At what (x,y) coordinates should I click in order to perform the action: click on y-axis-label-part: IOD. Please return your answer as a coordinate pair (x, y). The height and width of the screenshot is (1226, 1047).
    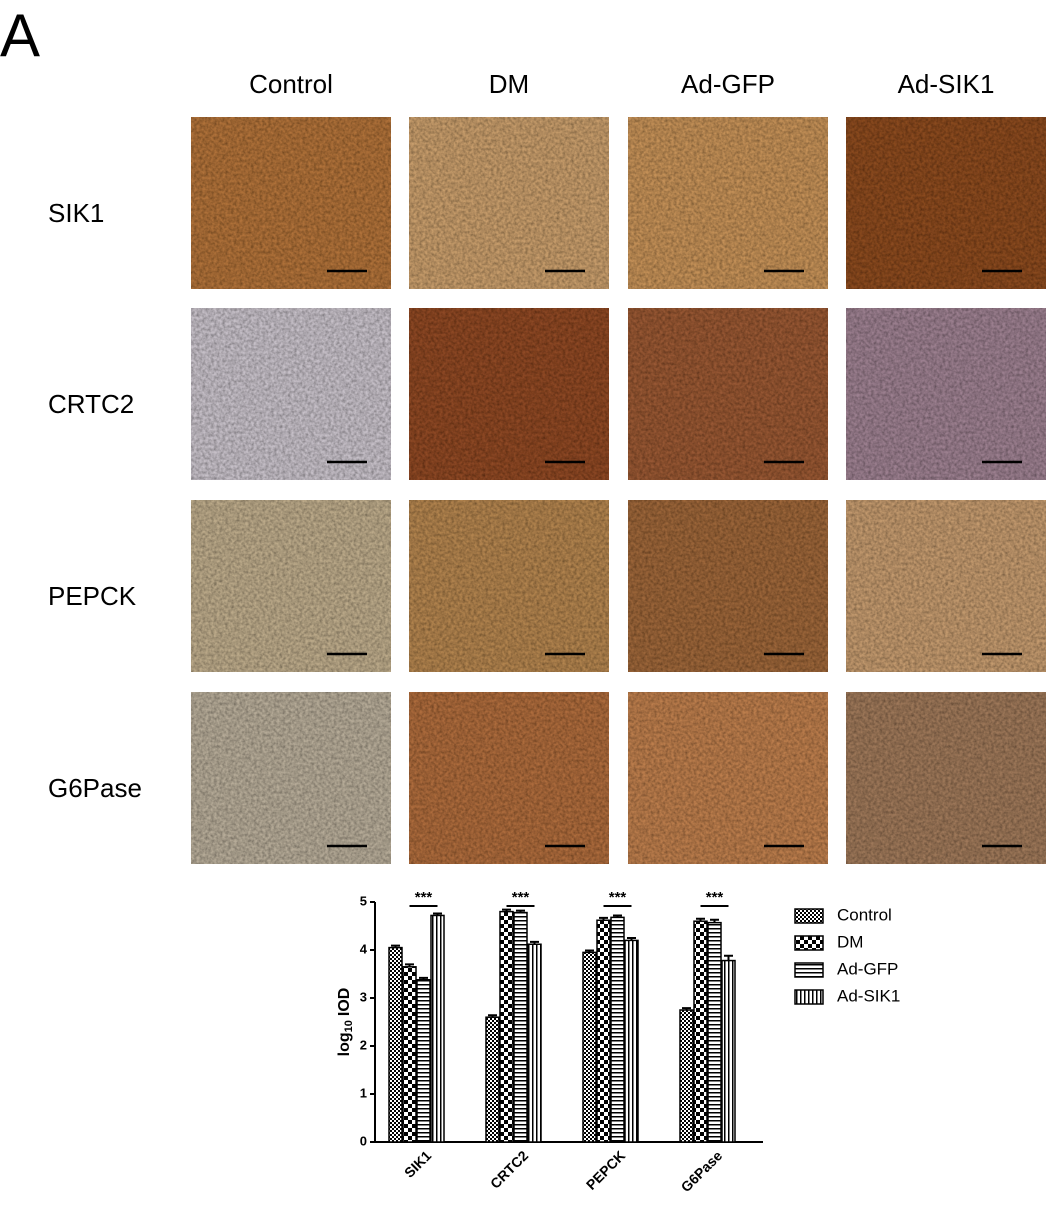
    Looking at the image, I should click on (344, 1002).